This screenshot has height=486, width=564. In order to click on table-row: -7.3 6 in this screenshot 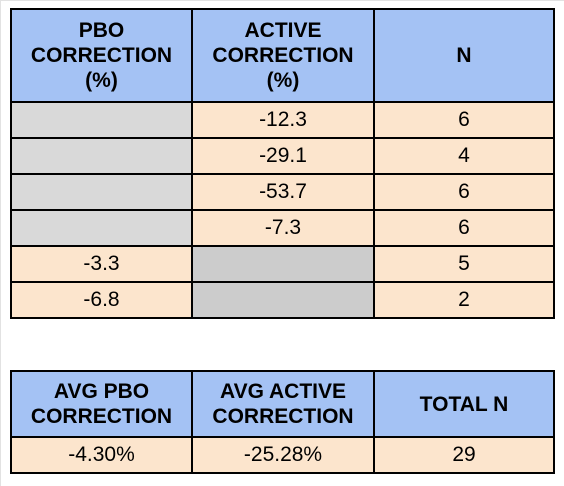, I will do `click(282, 228)`.